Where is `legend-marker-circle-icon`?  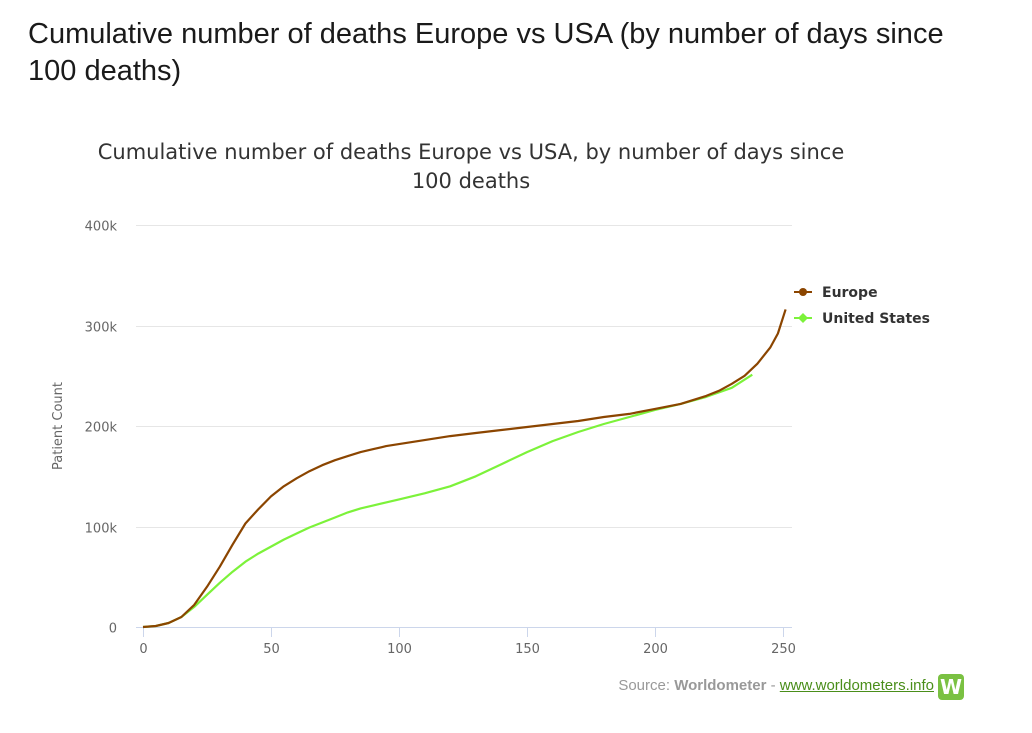 legend-marker-circle-icon is located at coordinates (803, 292).